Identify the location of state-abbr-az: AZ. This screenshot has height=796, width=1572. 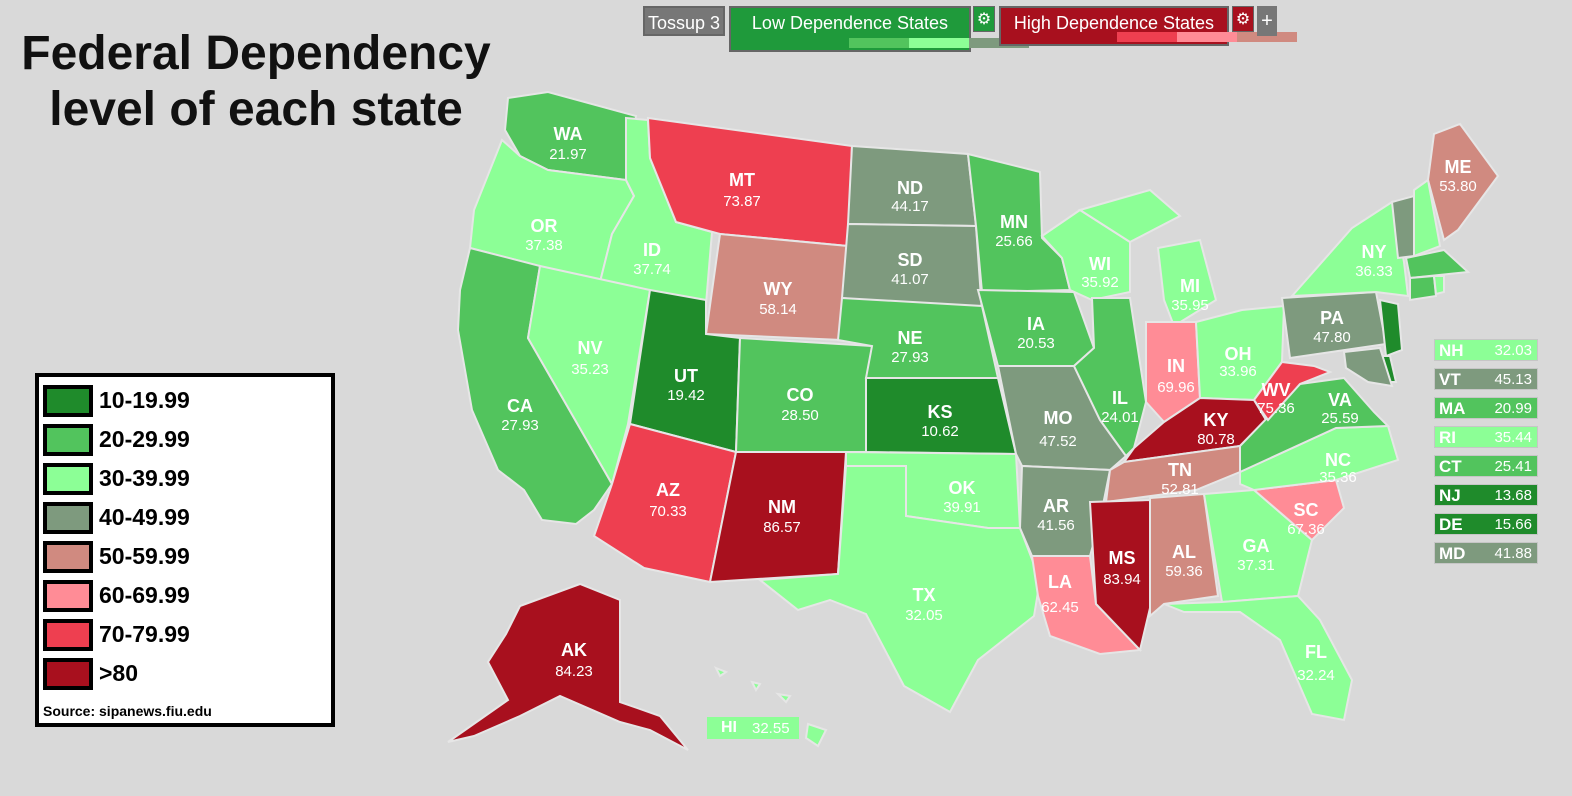
(668, 490).